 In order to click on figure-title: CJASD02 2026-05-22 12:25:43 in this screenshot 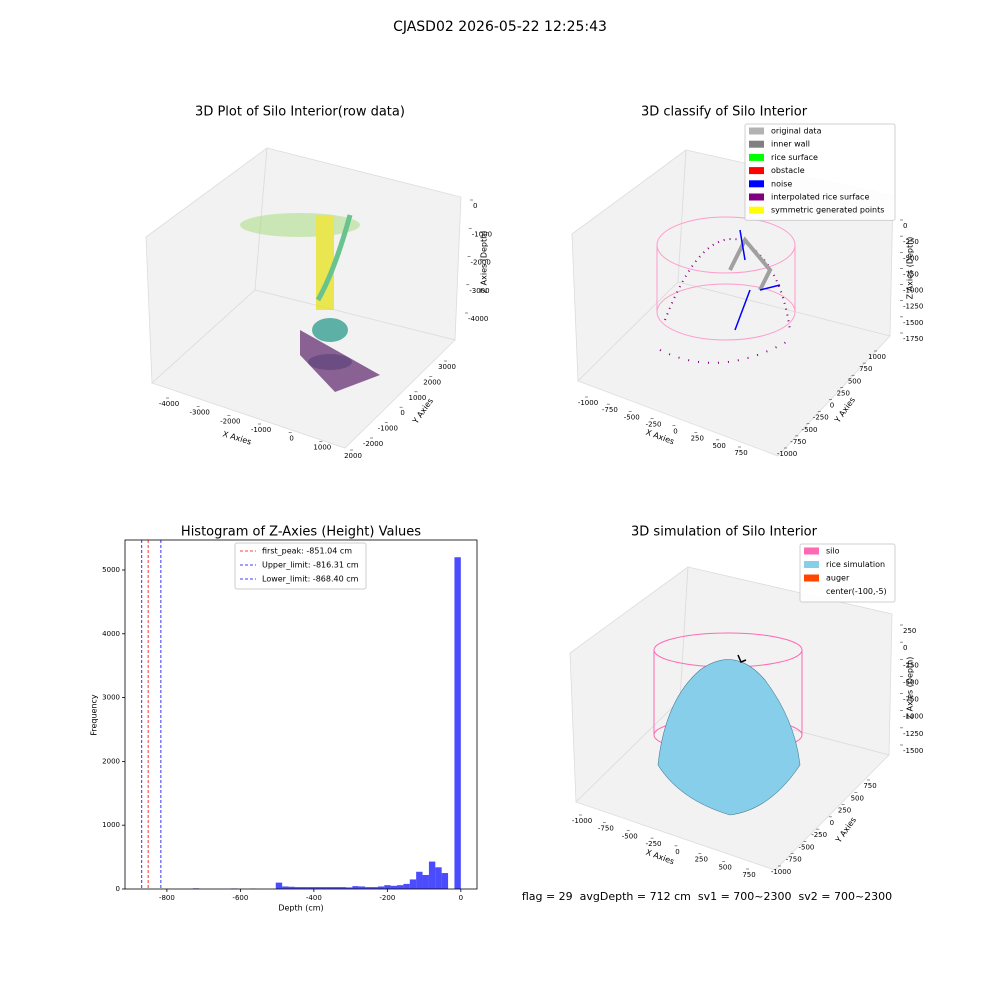, I will do `click(500, 27)`.